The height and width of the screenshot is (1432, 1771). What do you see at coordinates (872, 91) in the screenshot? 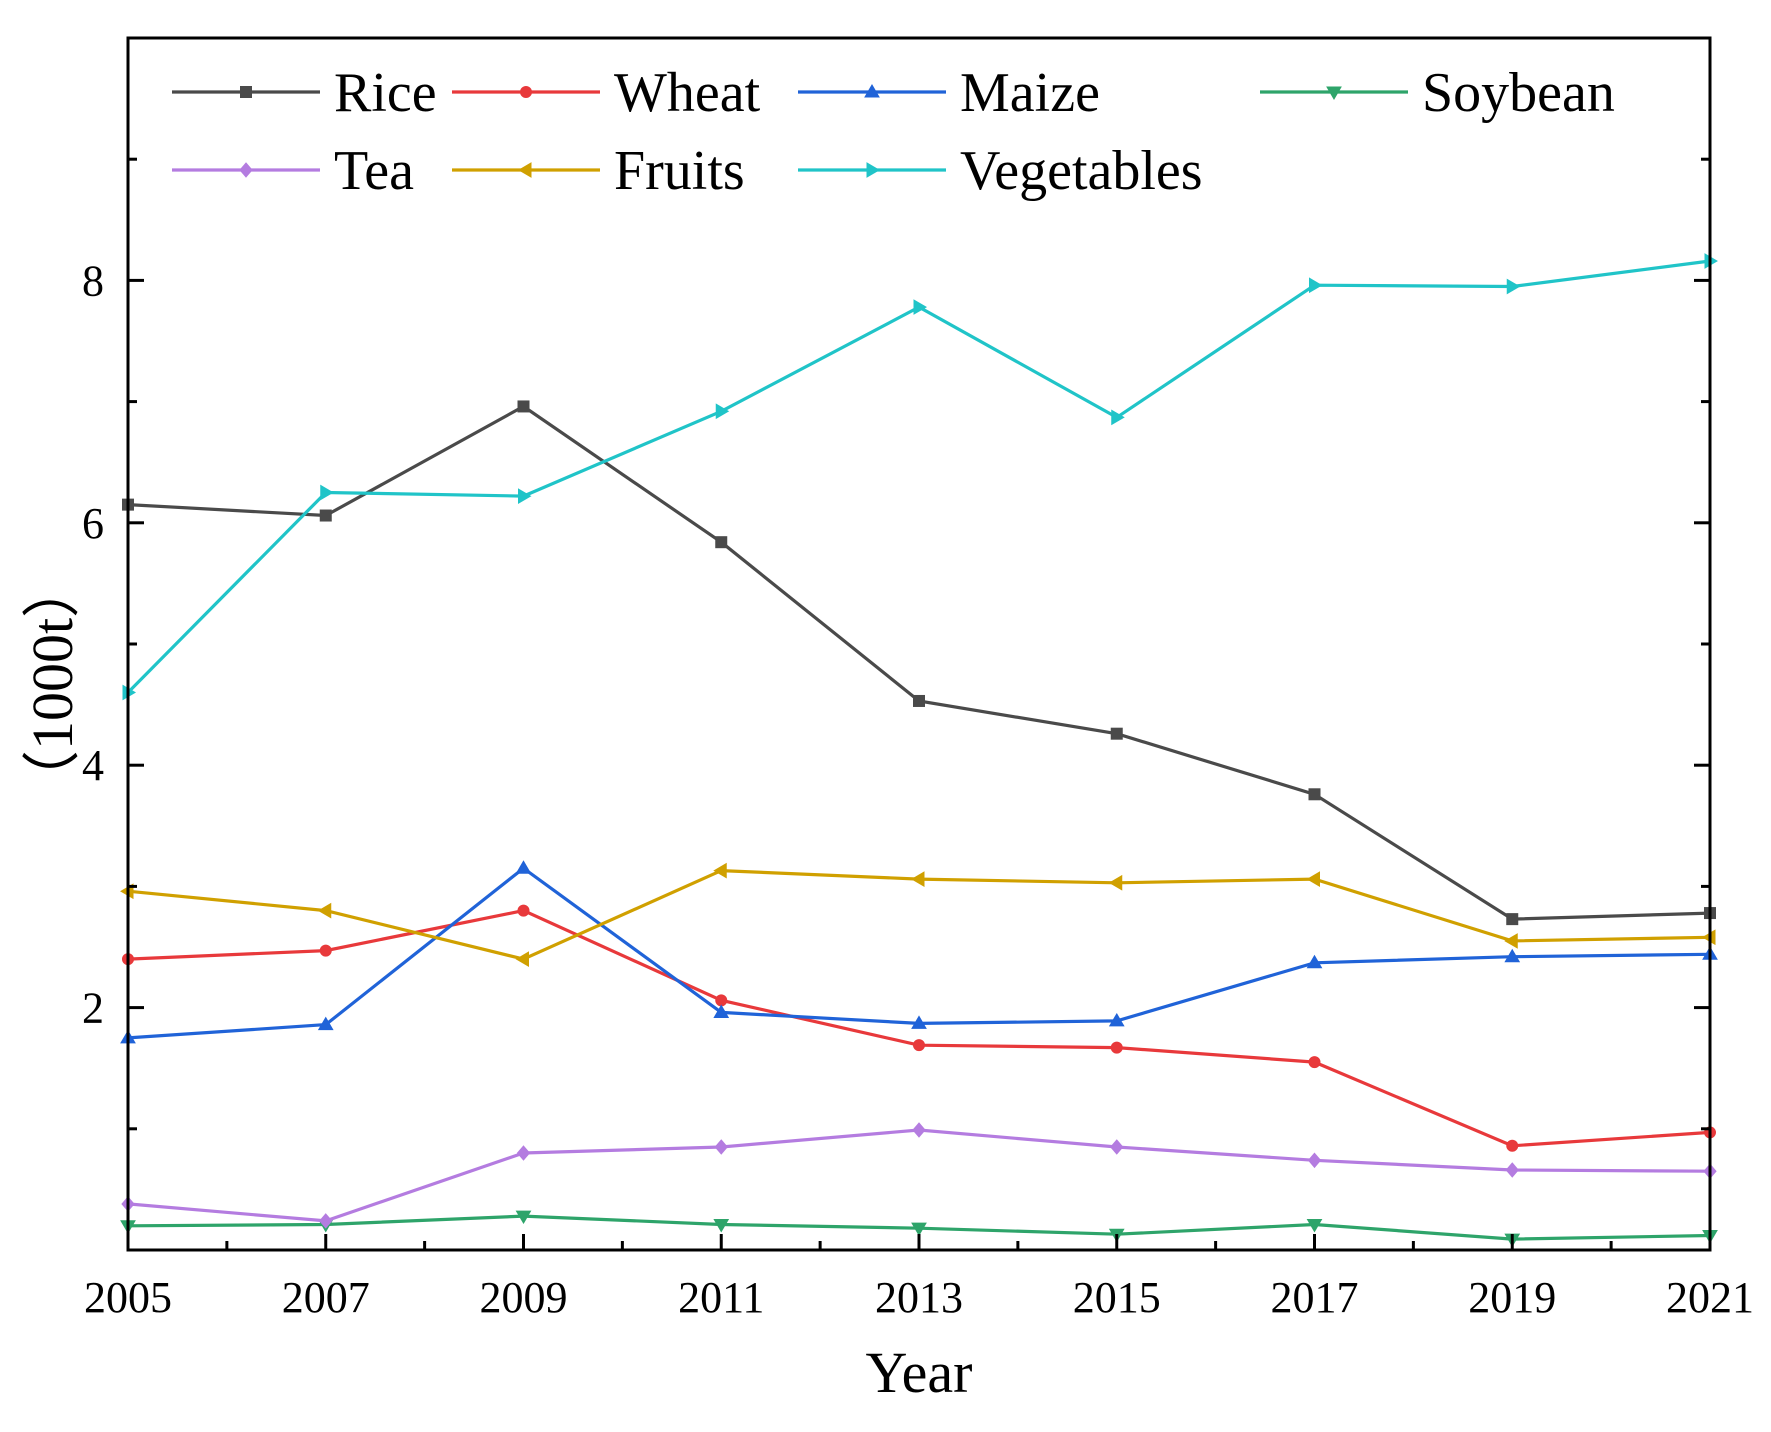
I see `legend-marker-maize` at bounding box center [872, 91].